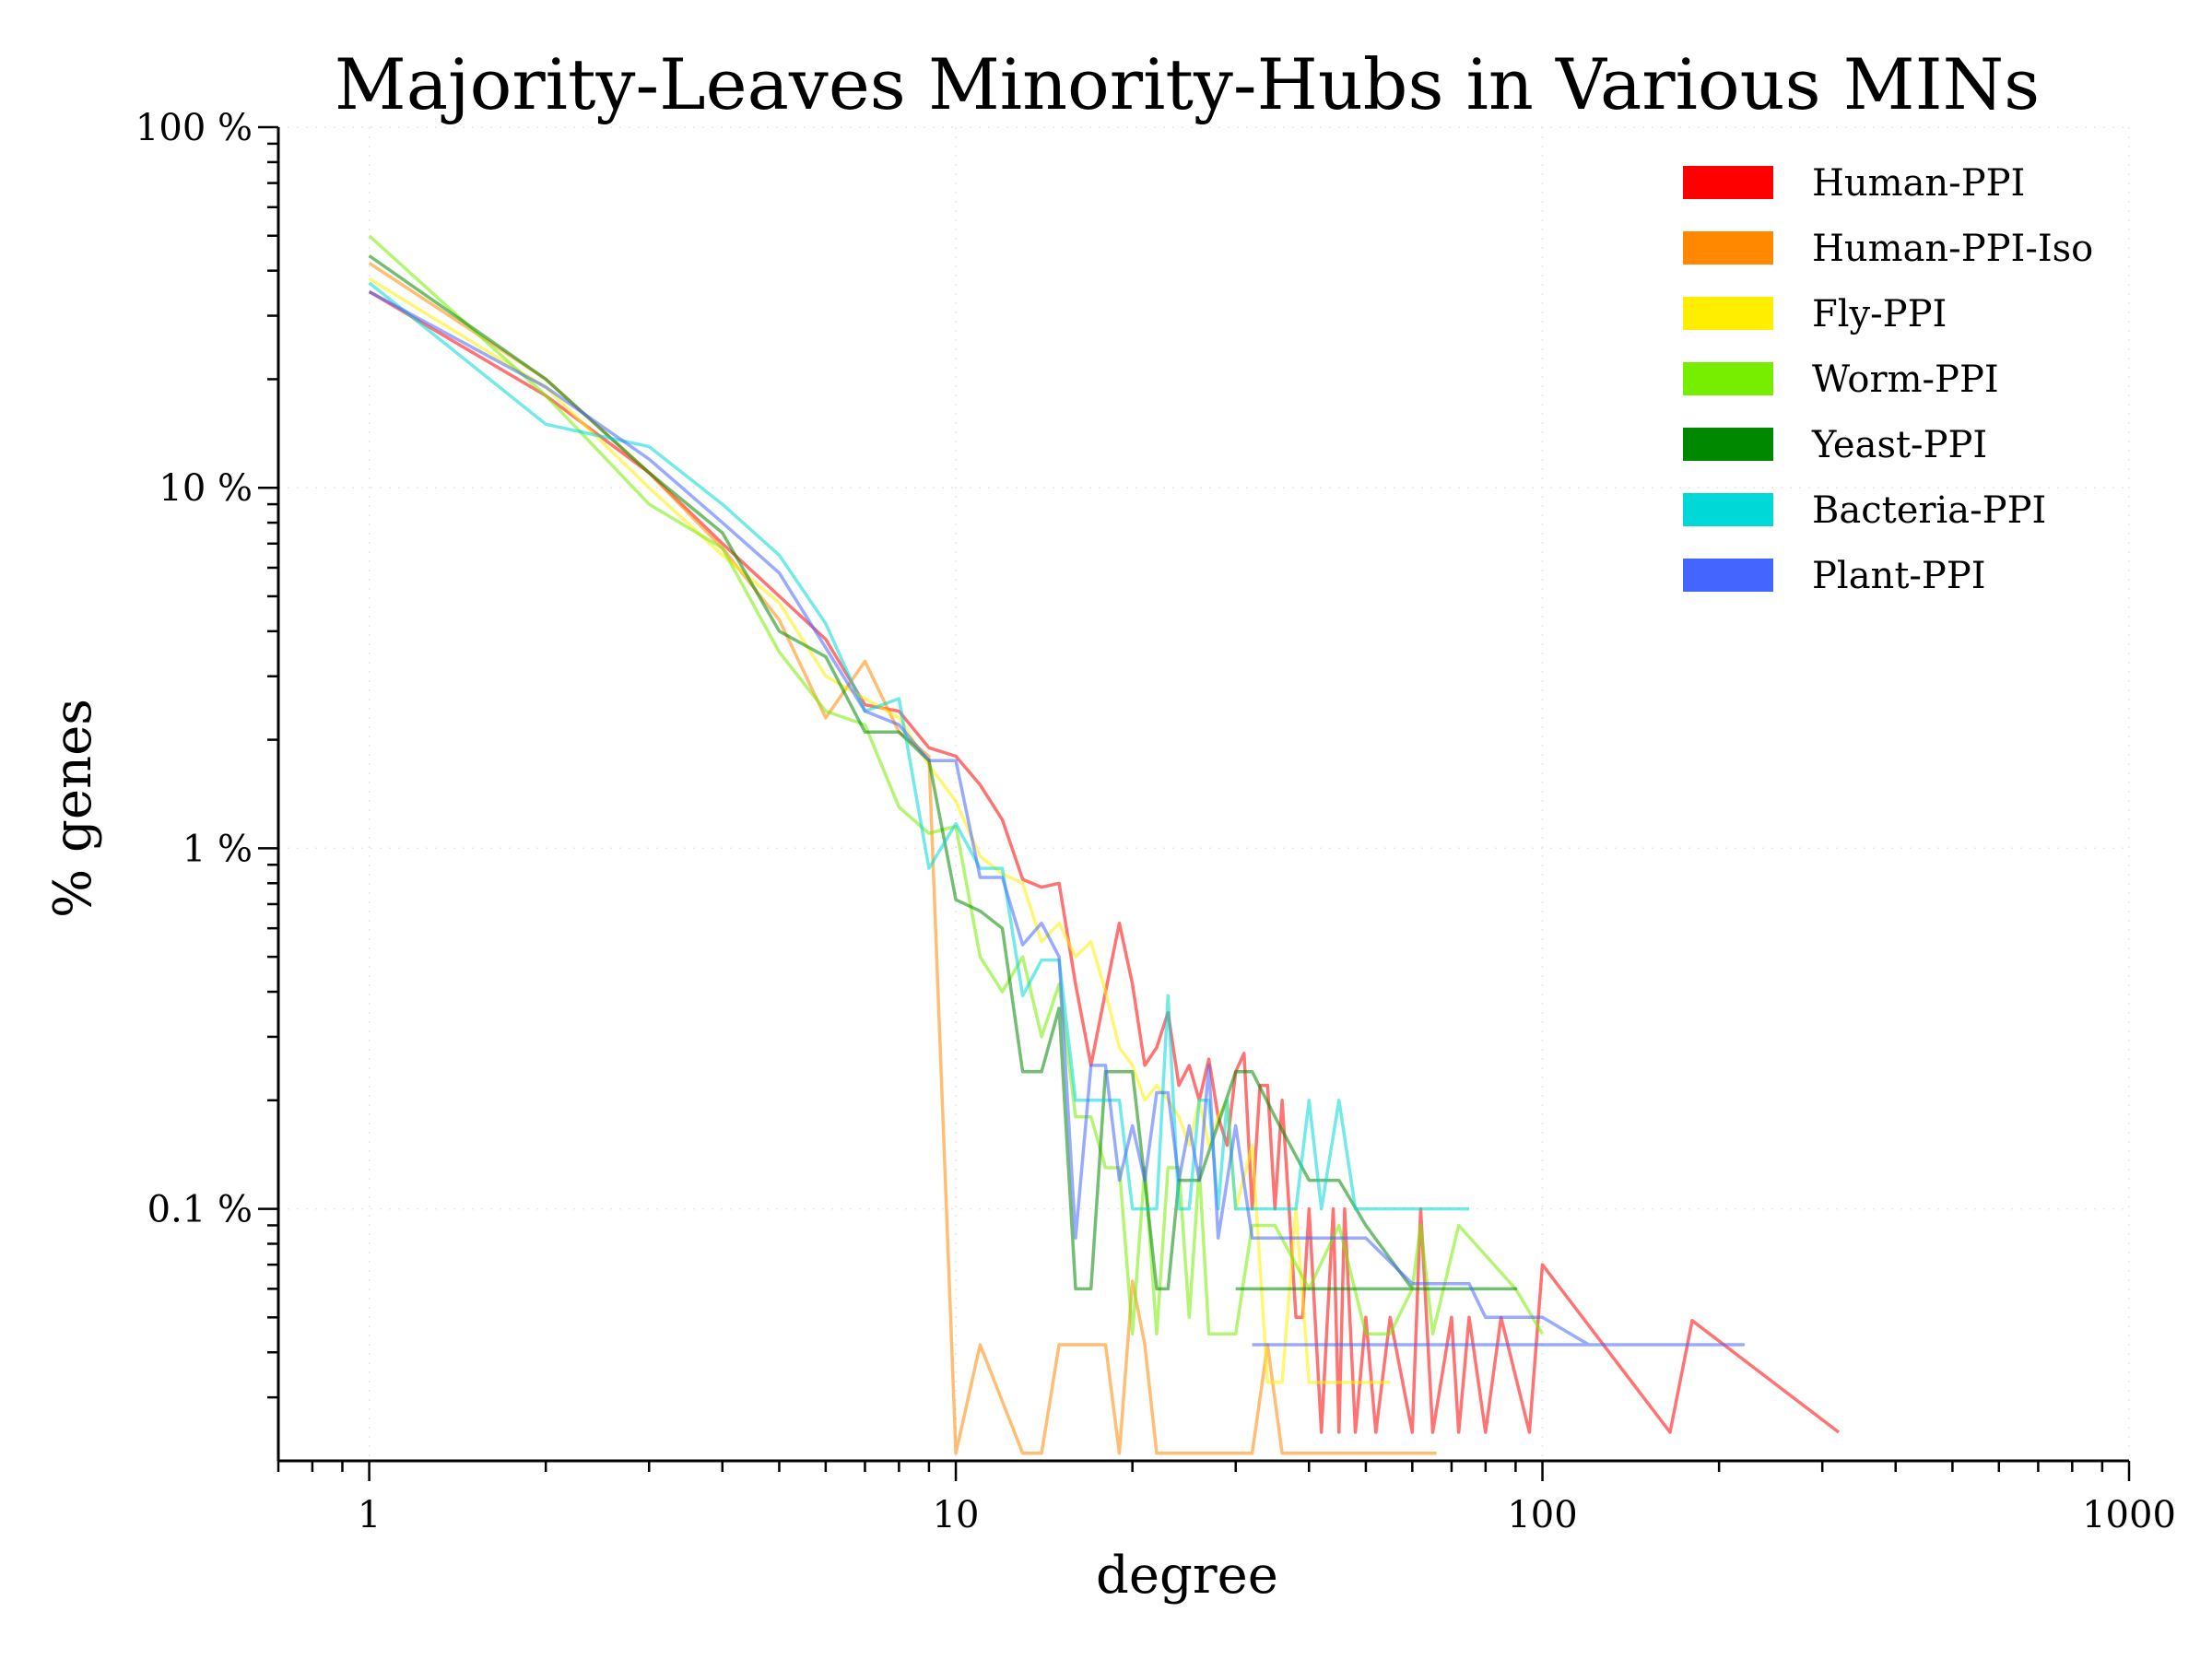 The image size is (2212, 1659). Describe the element at coordinates (1905, 380) in the screenshot. I see `legend-label: Worm-PPI` at that location.